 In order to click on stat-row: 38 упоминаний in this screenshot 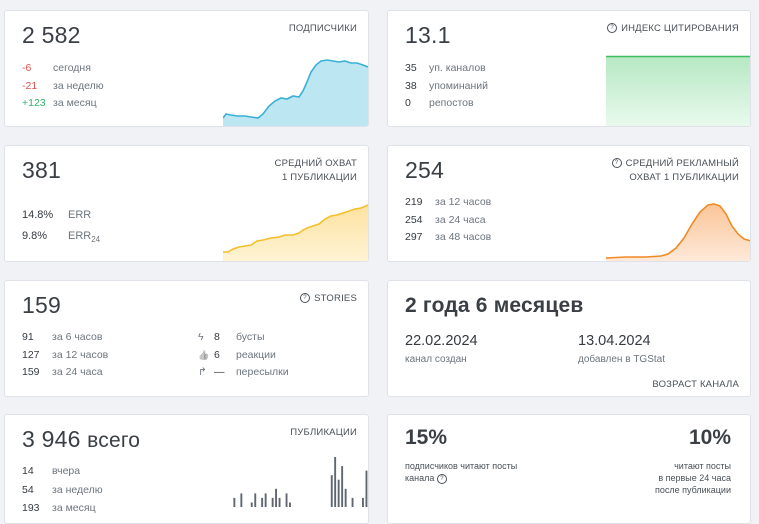, I will do `click(447, 85)`.